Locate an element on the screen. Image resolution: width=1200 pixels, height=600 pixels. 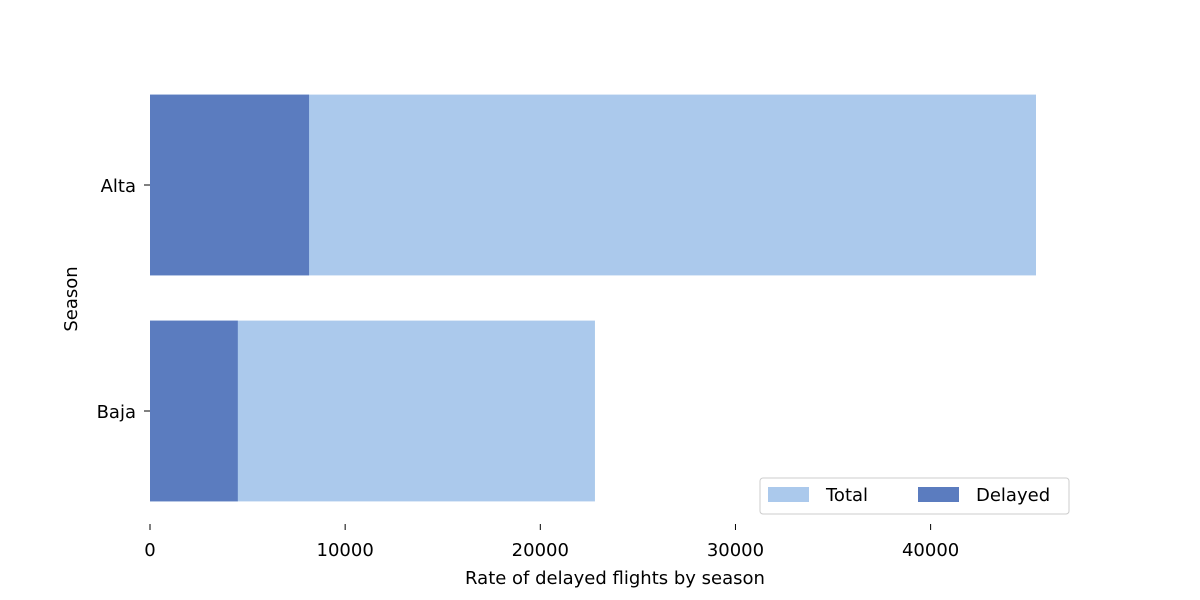
x-tick-label-20000: 20000 is located at coordinates (540, 550).